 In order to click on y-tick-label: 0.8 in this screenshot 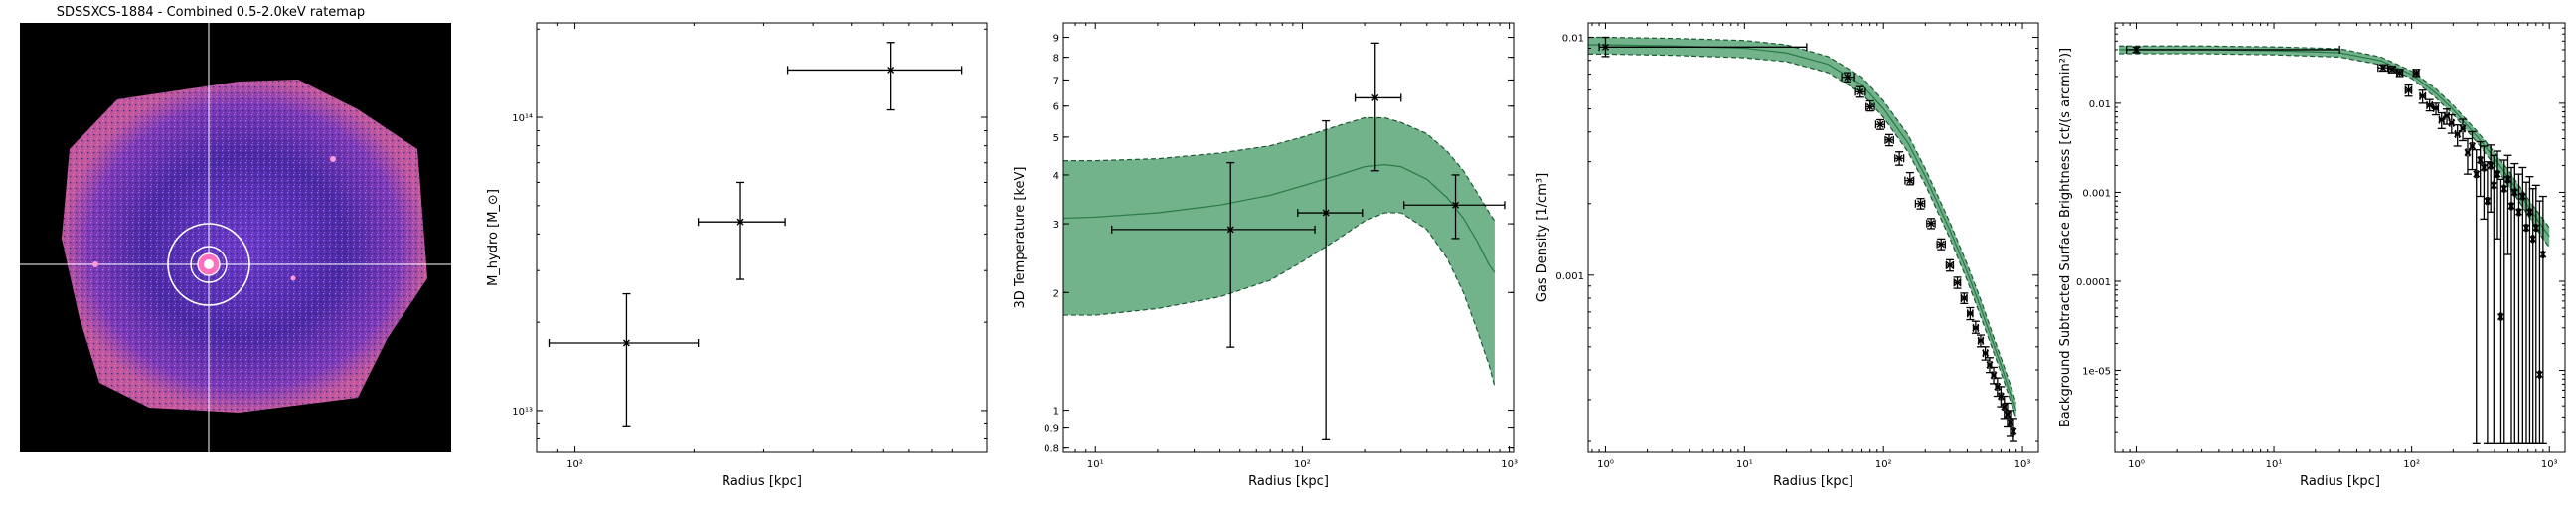, I will do `click(1051, 449)`.